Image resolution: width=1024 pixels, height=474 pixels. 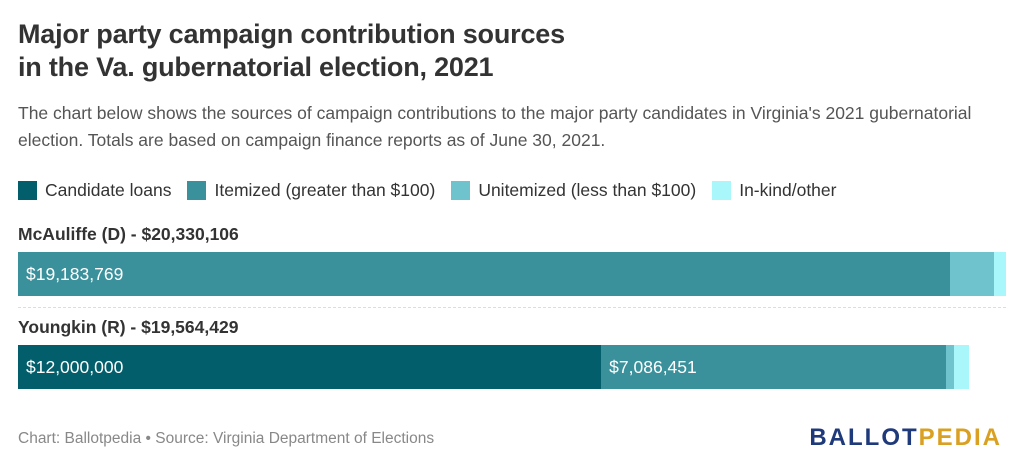 I want to click on candidate-label-mcauliffe: McAuliffe (D) - $20,330,106, so click(x=128, y=234).